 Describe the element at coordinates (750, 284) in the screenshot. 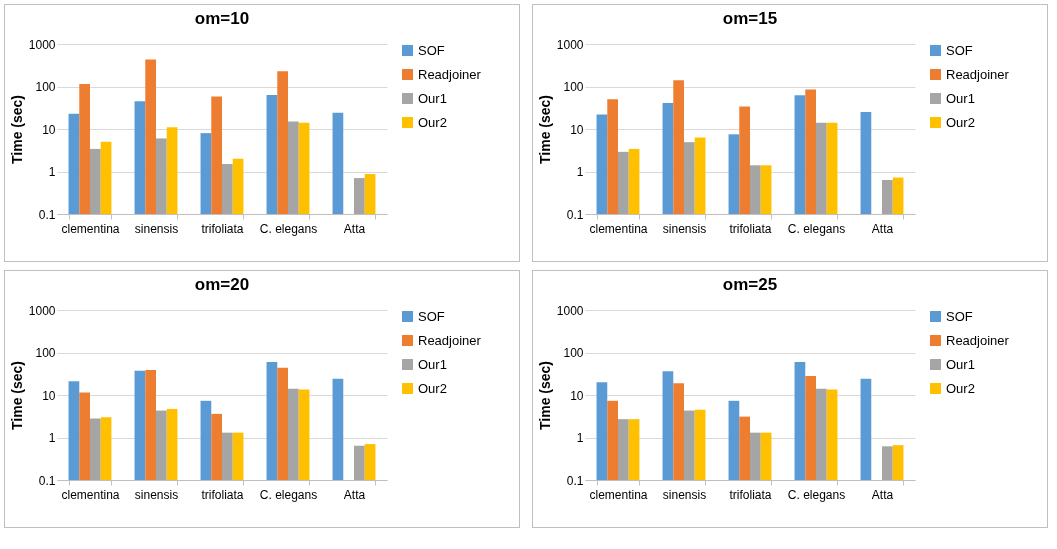

I see `chart-title: om=25` at that location.